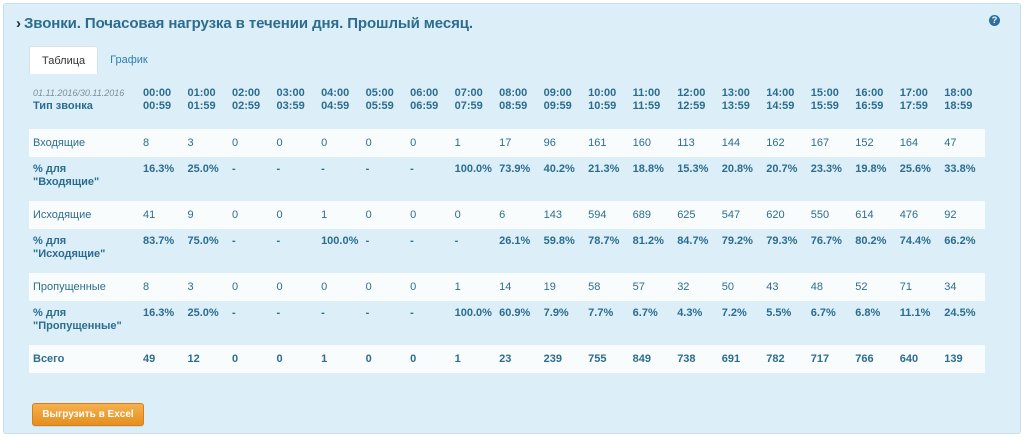 The height and width of the screenshot is (437, 1024). What do you see at coordinates (88, 414) in the screenshot?
I see `export-excel-button: Выгрузить в Excel` at bounding box center [88, 414].